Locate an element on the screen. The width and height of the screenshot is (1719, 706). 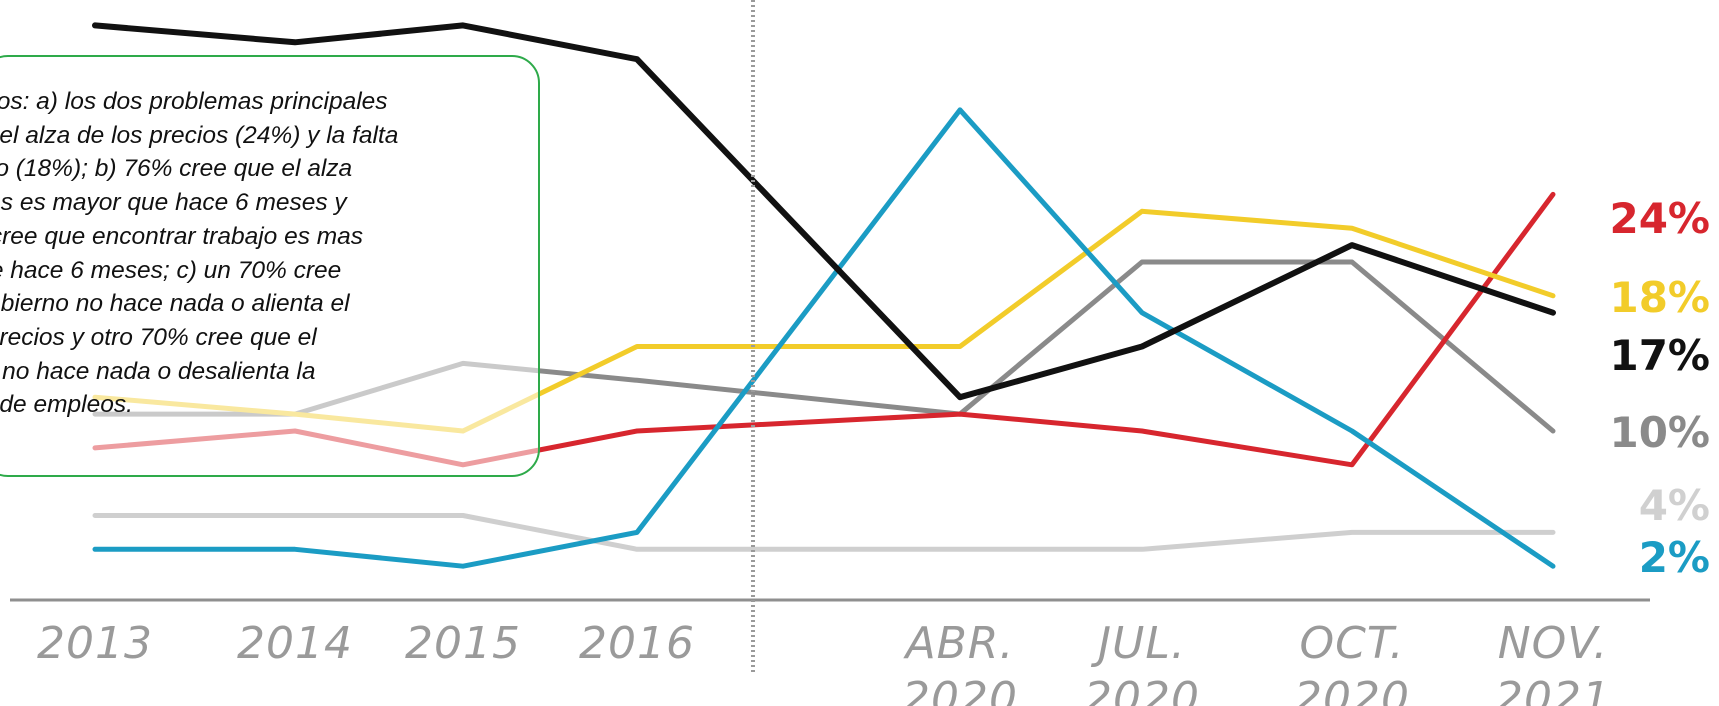
callout-line: de precios es mayor que hace 6 meses y is located at coordinates (173, 203).